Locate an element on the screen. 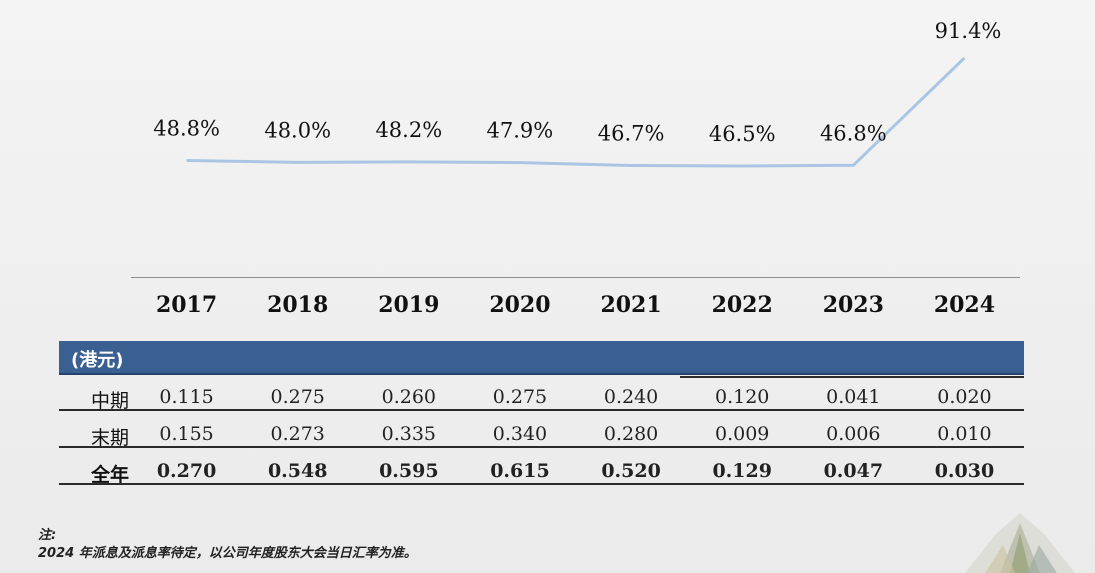  year-header-row: 2017 2018 2019 2020 2021 2022 2023 2024 is located at coordinates (575, 308).